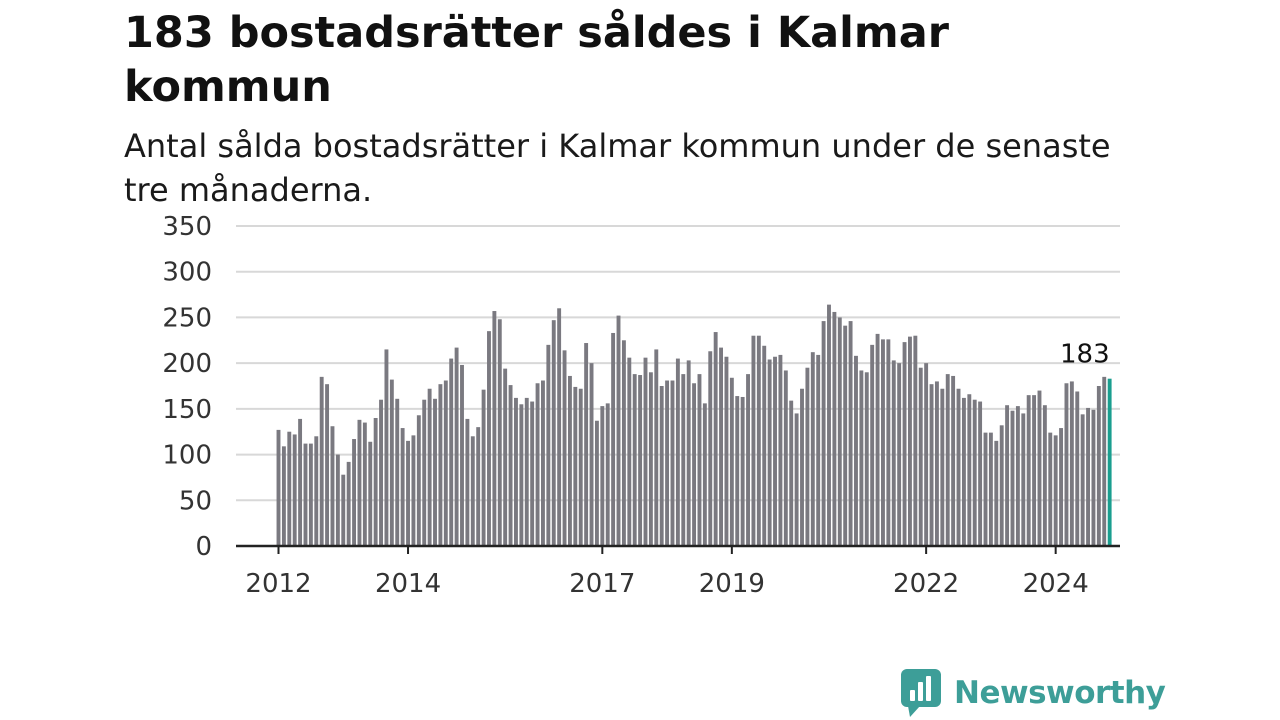 The width and height of the screenshot is (1280, 720). I want to click on y-tick-label: 0, so click(203, 547).